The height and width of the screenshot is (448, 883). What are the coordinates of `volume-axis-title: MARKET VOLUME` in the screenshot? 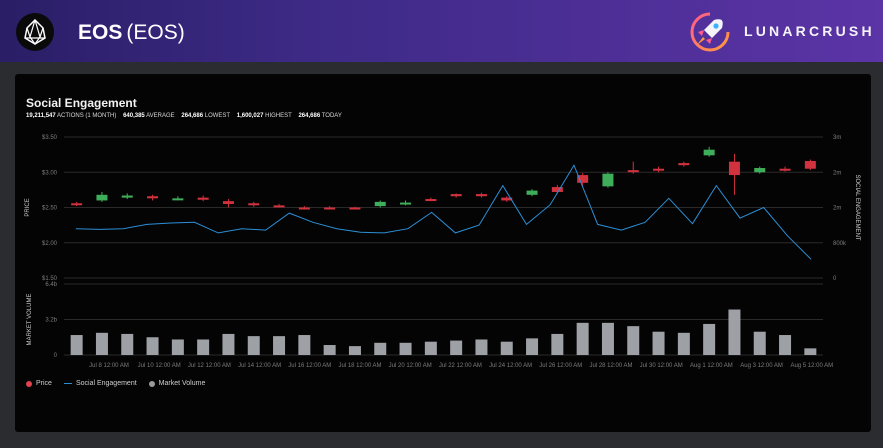 It's located at (30, 320).